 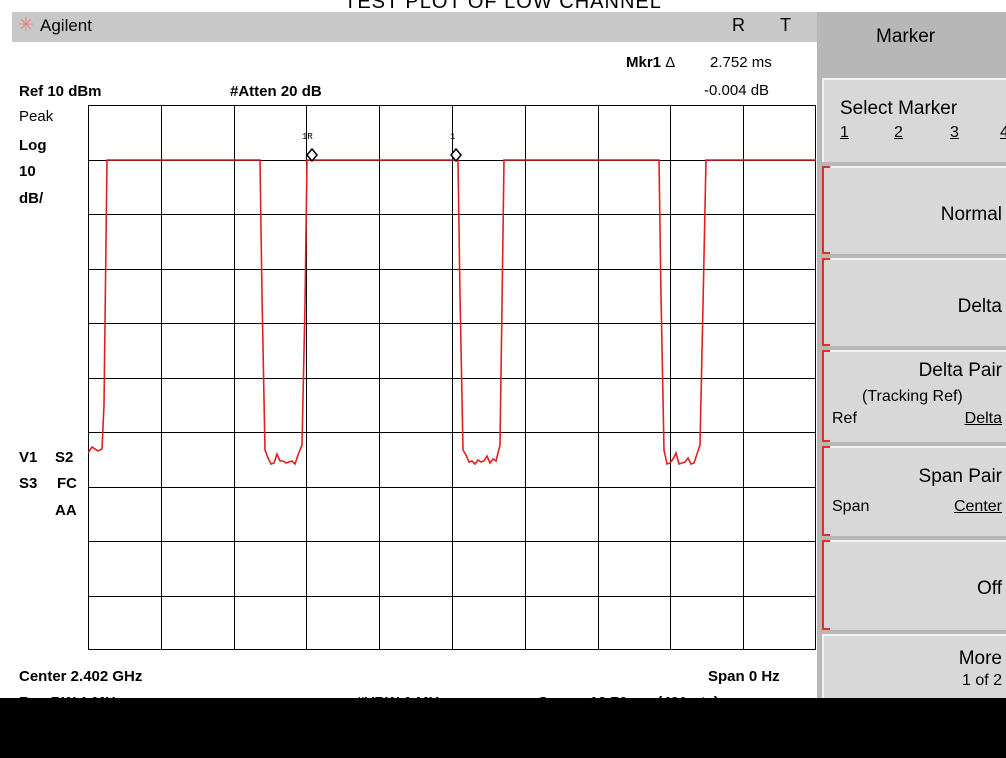 I want to click on delta-pair-sub: (Tracking Ref), so click(x=912, y=396).